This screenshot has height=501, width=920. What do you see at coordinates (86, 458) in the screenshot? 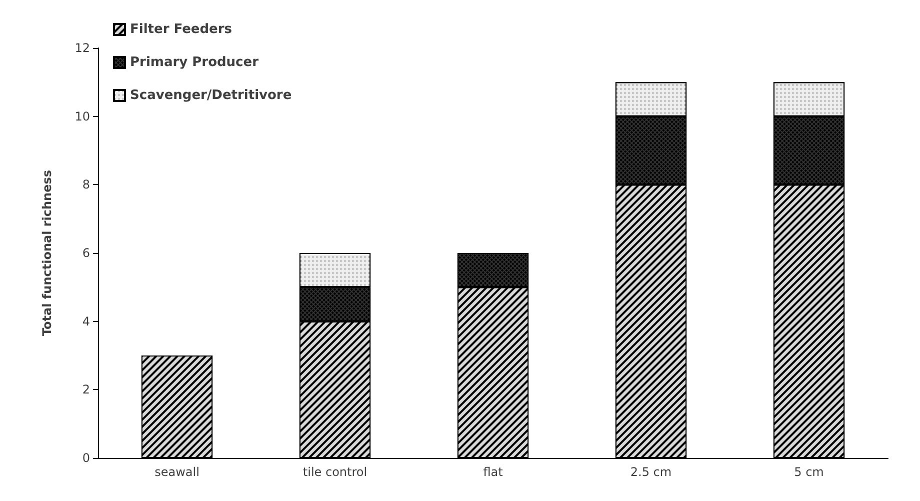
I see `y-tick-label: 0` at bounding box center [86, 458].